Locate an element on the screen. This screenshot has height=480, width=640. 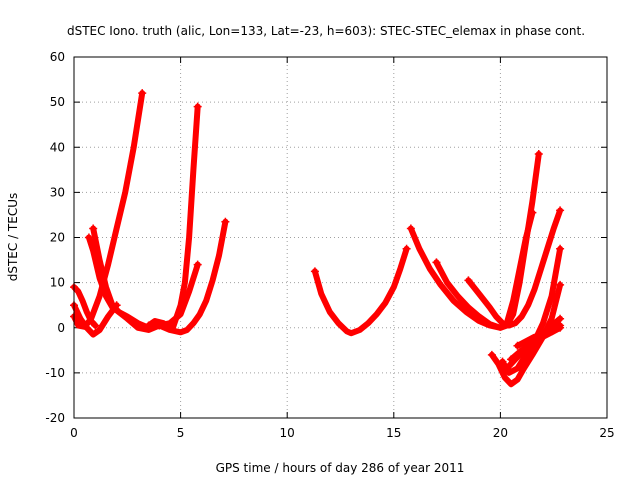
y-tick-label: 20 is located at coordinates (57, 238).